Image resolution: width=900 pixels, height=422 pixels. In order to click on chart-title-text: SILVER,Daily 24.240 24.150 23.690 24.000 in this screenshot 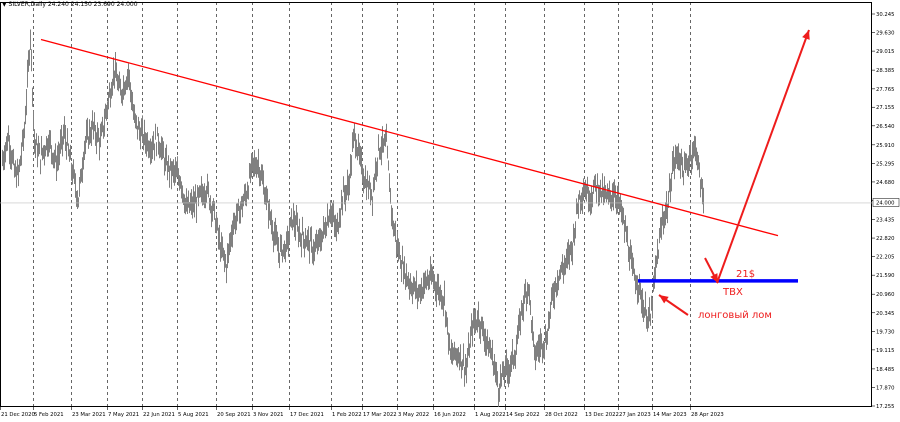, I will do `click(73, 4)`.